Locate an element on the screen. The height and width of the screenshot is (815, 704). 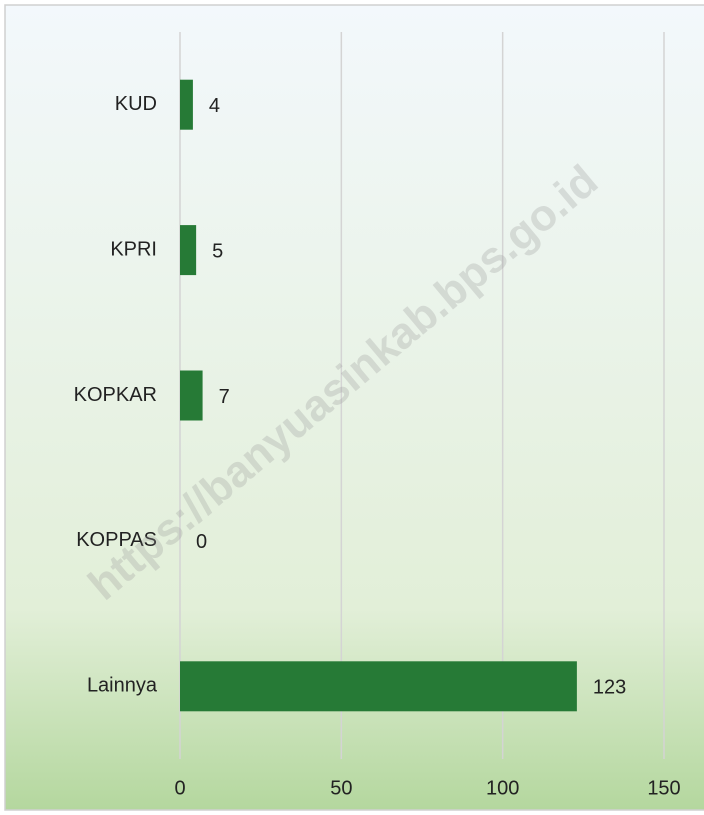
y-tick-label: KPRI is located at coordinates (133, 249).